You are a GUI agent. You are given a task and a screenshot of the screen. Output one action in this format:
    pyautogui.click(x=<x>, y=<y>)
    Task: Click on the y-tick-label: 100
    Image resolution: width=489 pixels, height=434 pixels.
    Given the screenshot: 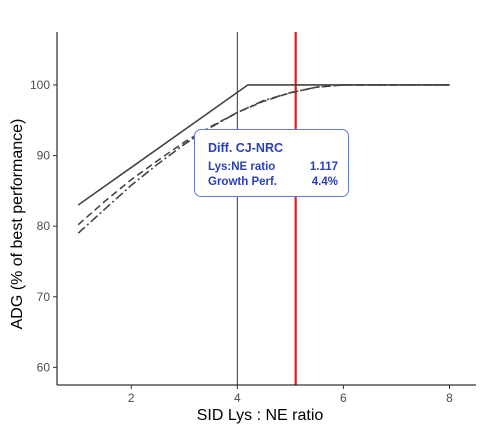 What is the action you would take?
    pyautogui.click(x=40, y=85)
    